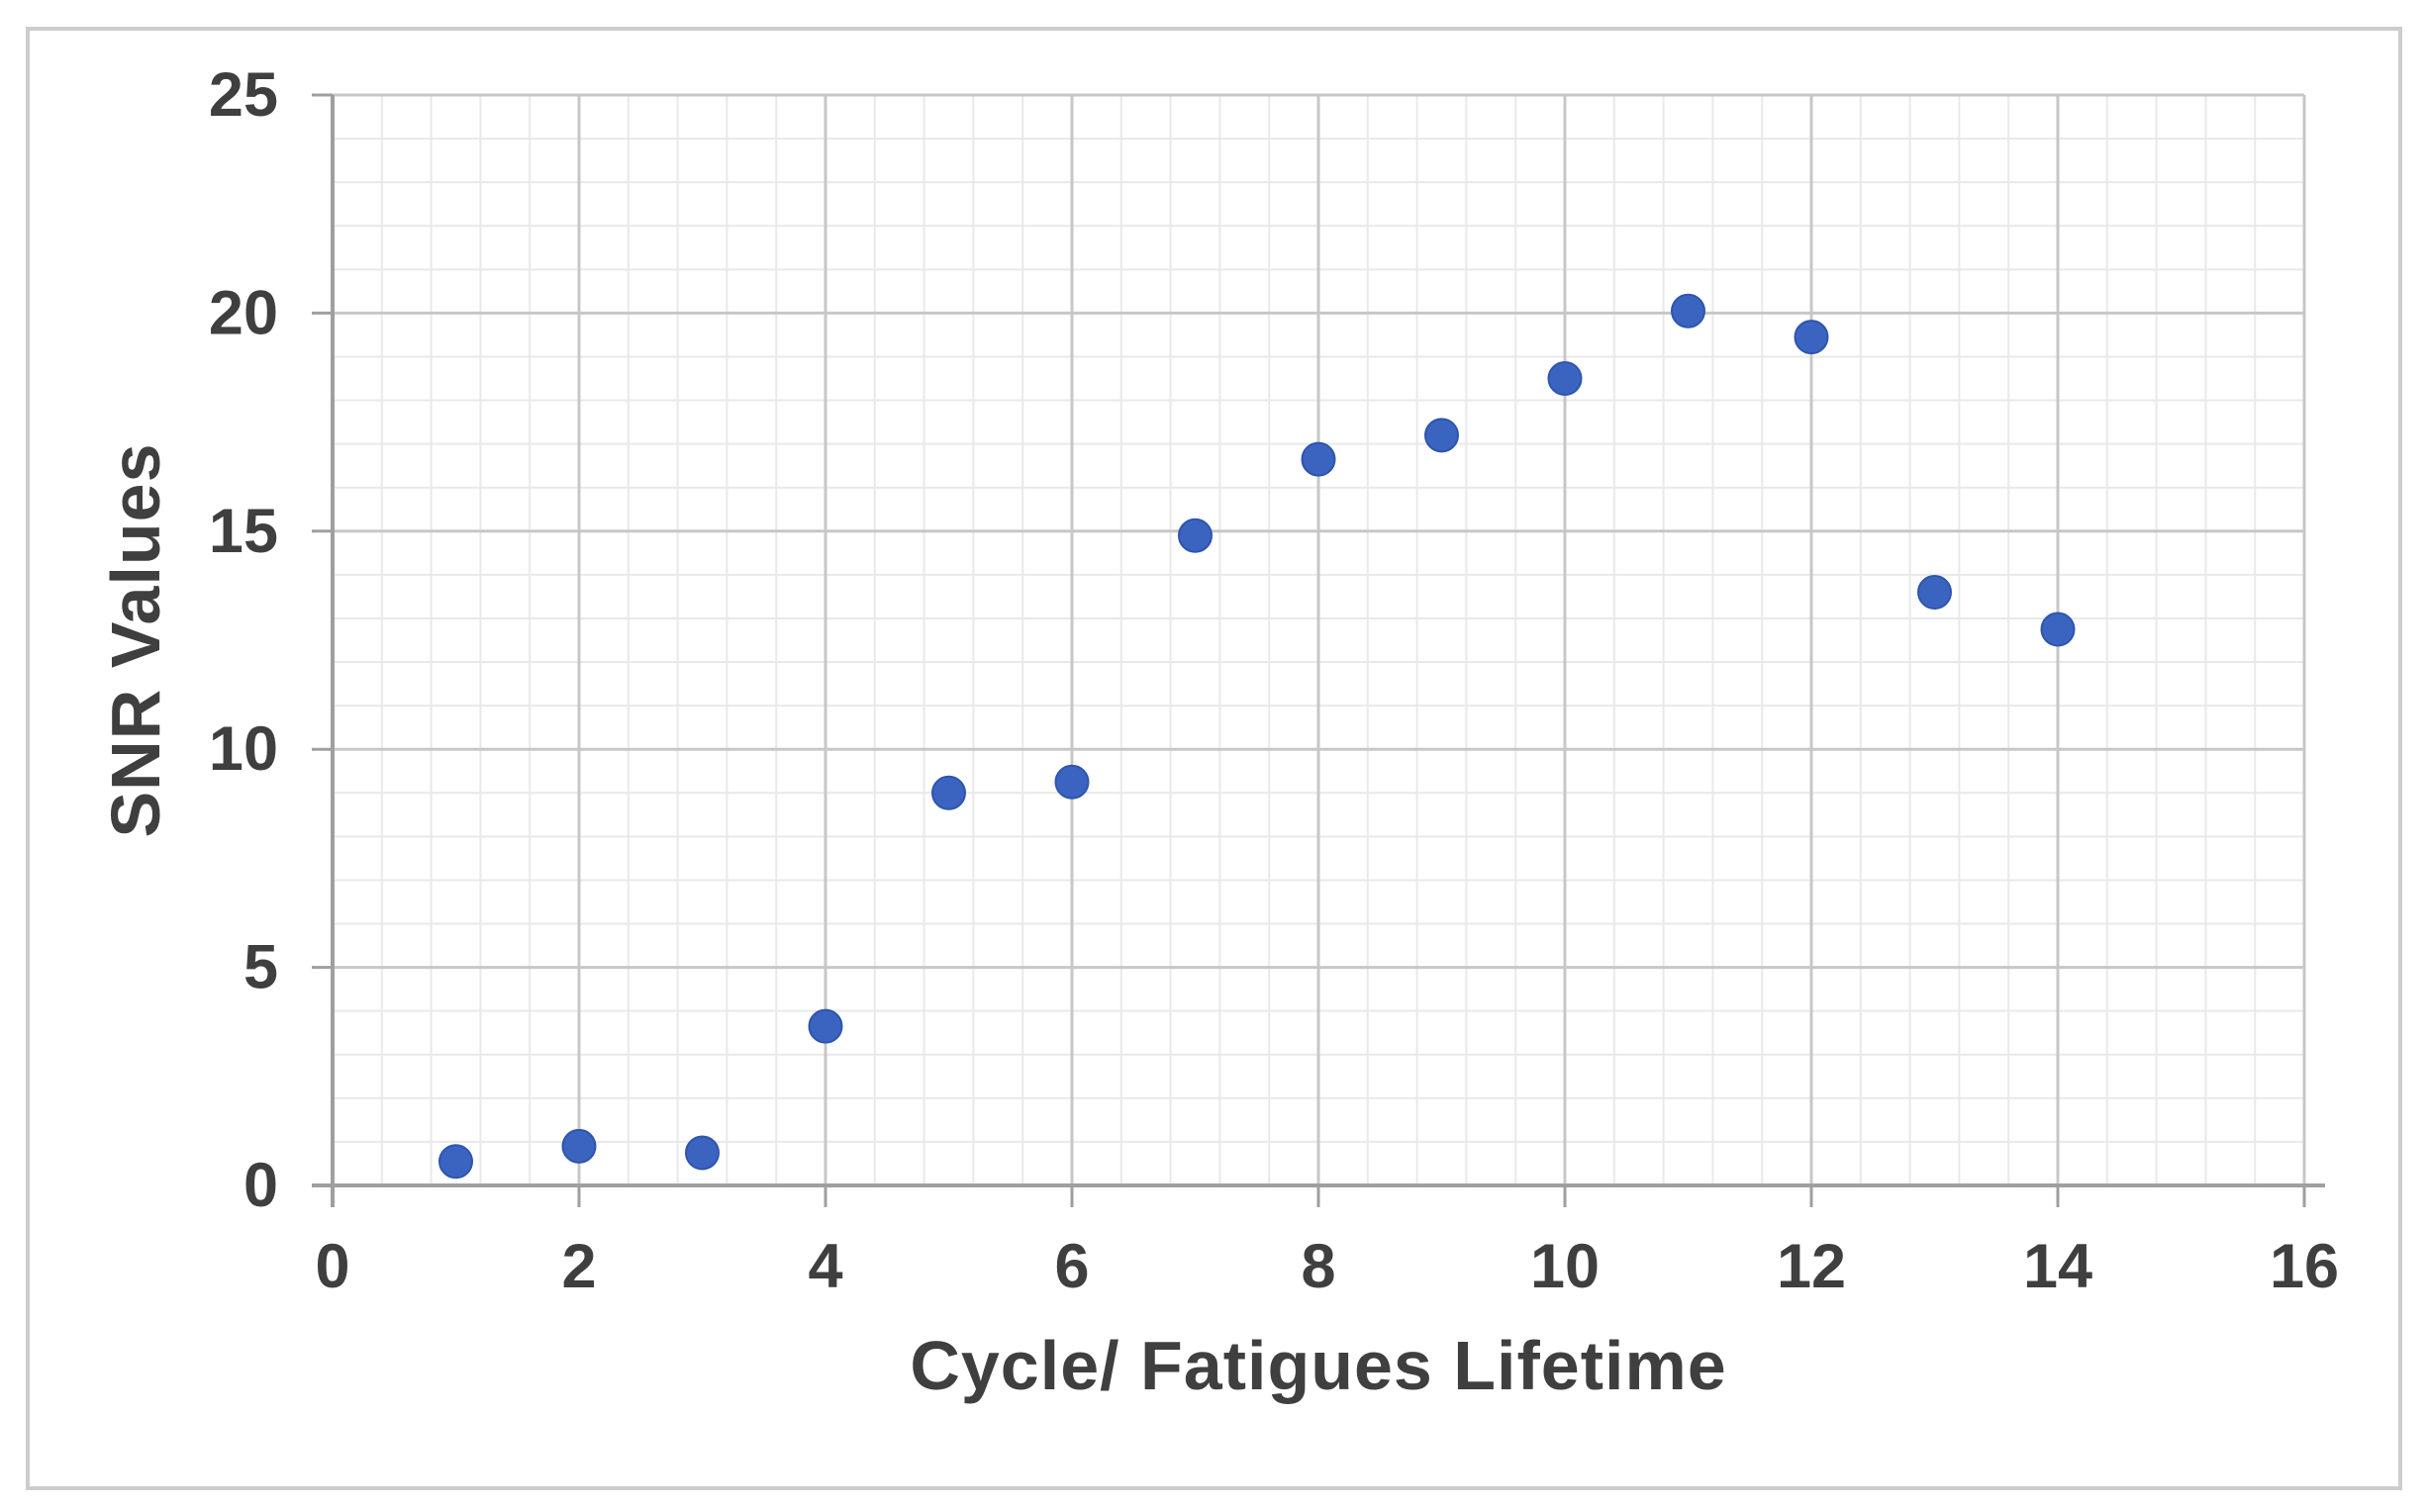 This screenshot has width=2428, height=1512. Describe the element at coordinates (243, 95) in the screenshot. I see `y-tick-label: 25` at that location.